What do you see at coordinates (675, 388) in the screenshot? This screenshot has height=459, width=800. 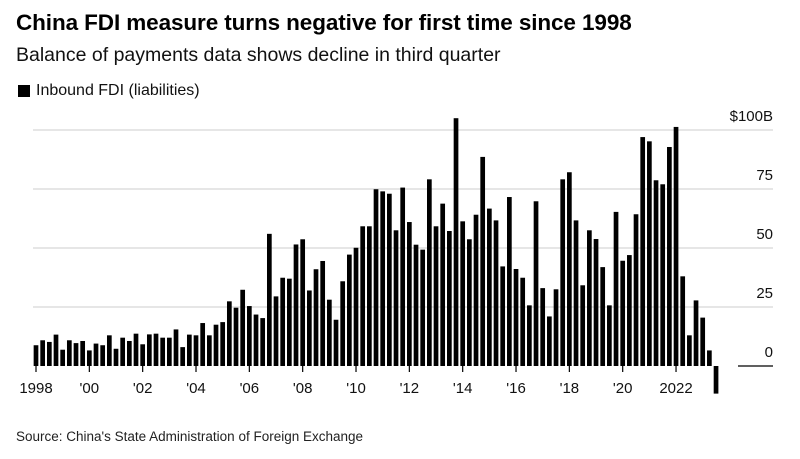 I see `x-tick-label: 2022` at bounding box center [675, 388].